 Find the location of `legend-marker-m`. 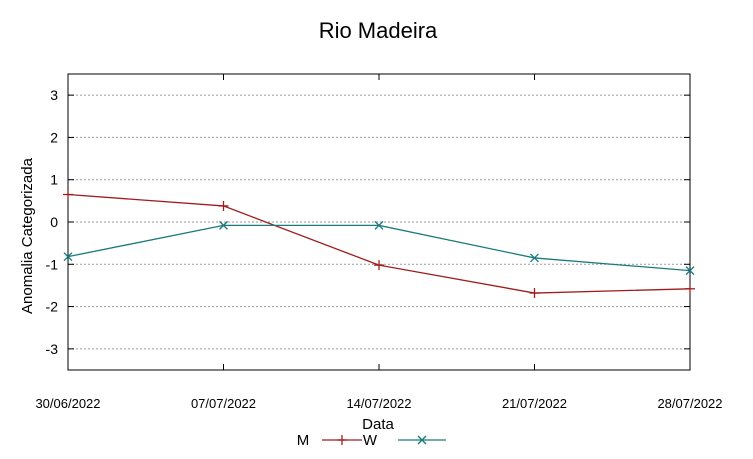

legend-marker-m is located at coordinates (342, 440).